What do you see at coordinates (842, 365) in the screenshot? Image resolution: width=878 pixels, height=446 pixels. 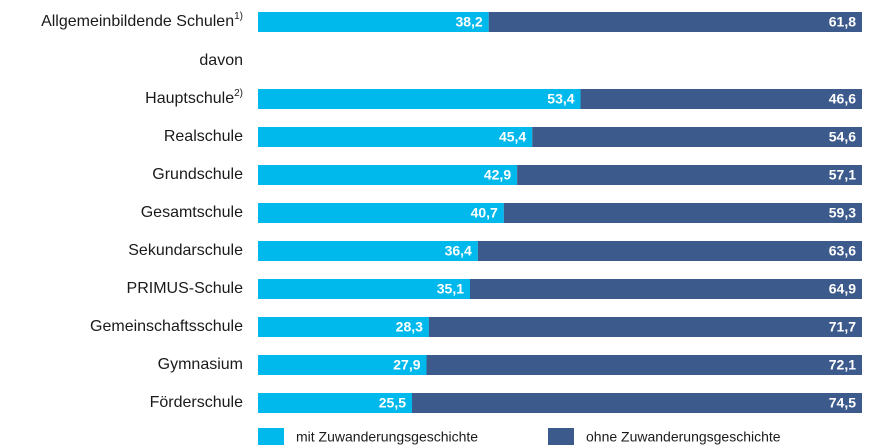 I see `value-label: 72,1` at bounding box center [842, 365].